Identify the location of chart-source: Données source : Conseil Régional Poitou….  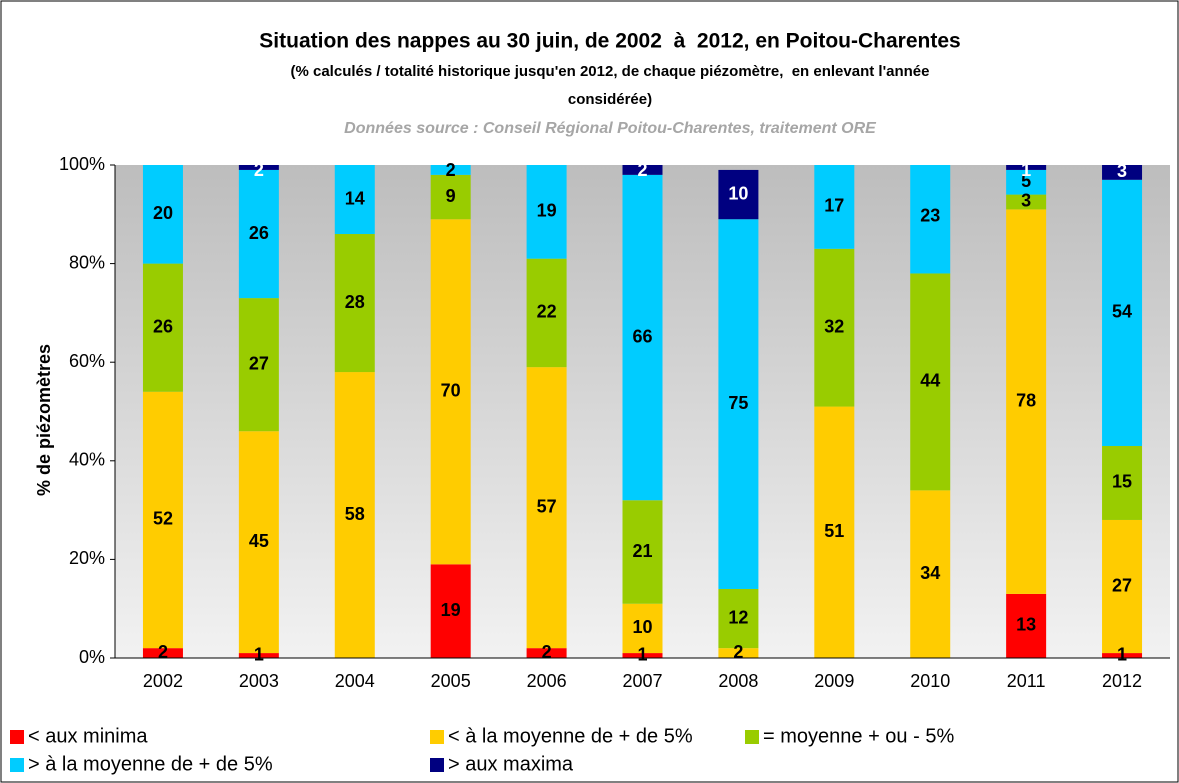
(610, 128).